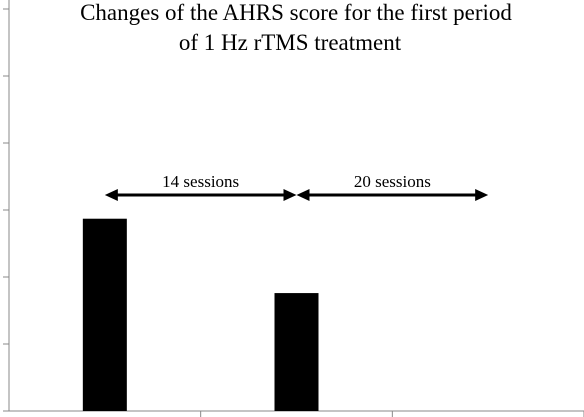 The image size is (584, 417). I want to click on chart-title-line-2: of 1 Hz rTMS treatment, so click(290, 42).